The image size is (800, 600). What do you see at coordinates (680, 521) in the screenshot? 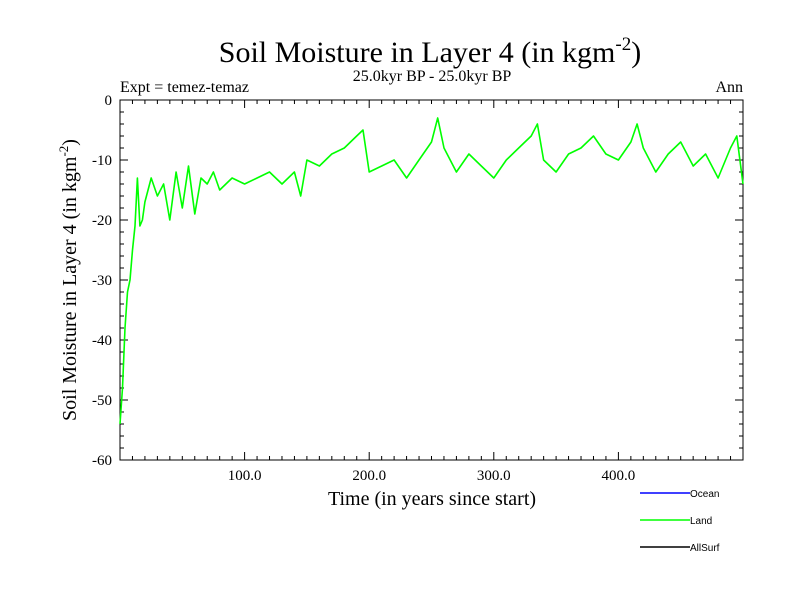
I see `legend: Ocean Land AllSurf` at bounding box center [680, 521].